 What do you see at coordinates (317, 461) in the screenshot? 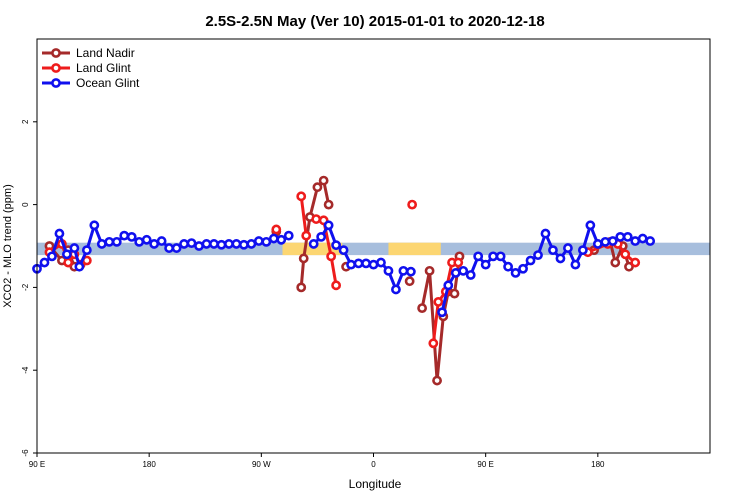
I see `x-axis: 90 E 180 90 W 0 90 E 180` at bounding box center [317, 461].